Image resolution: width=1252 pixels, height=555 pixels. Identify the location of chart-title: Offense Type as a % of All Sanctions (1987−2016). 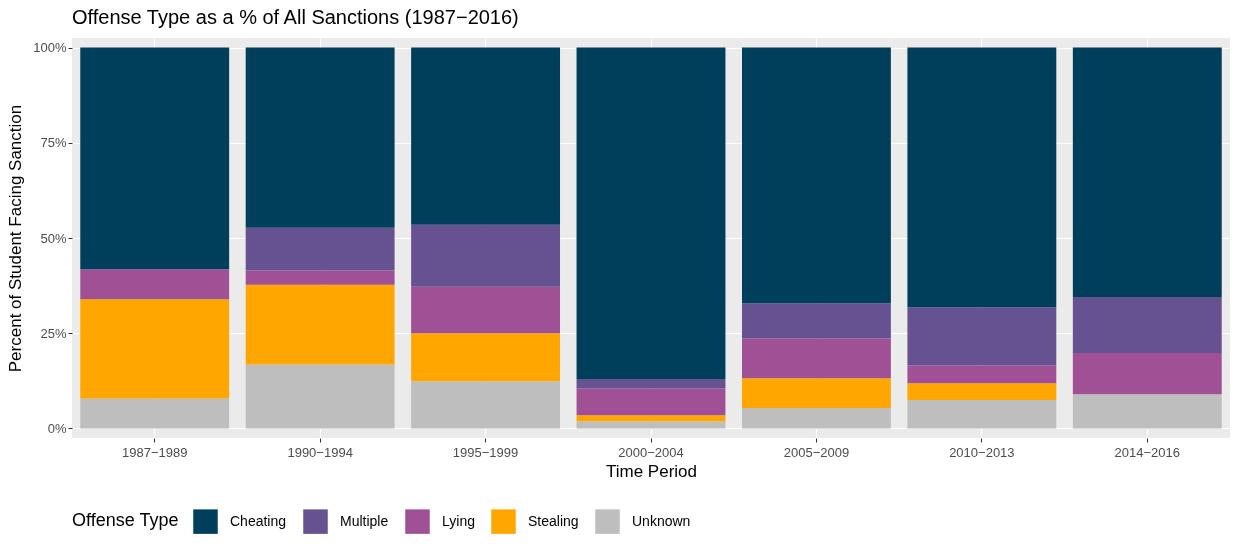
(295, 17).